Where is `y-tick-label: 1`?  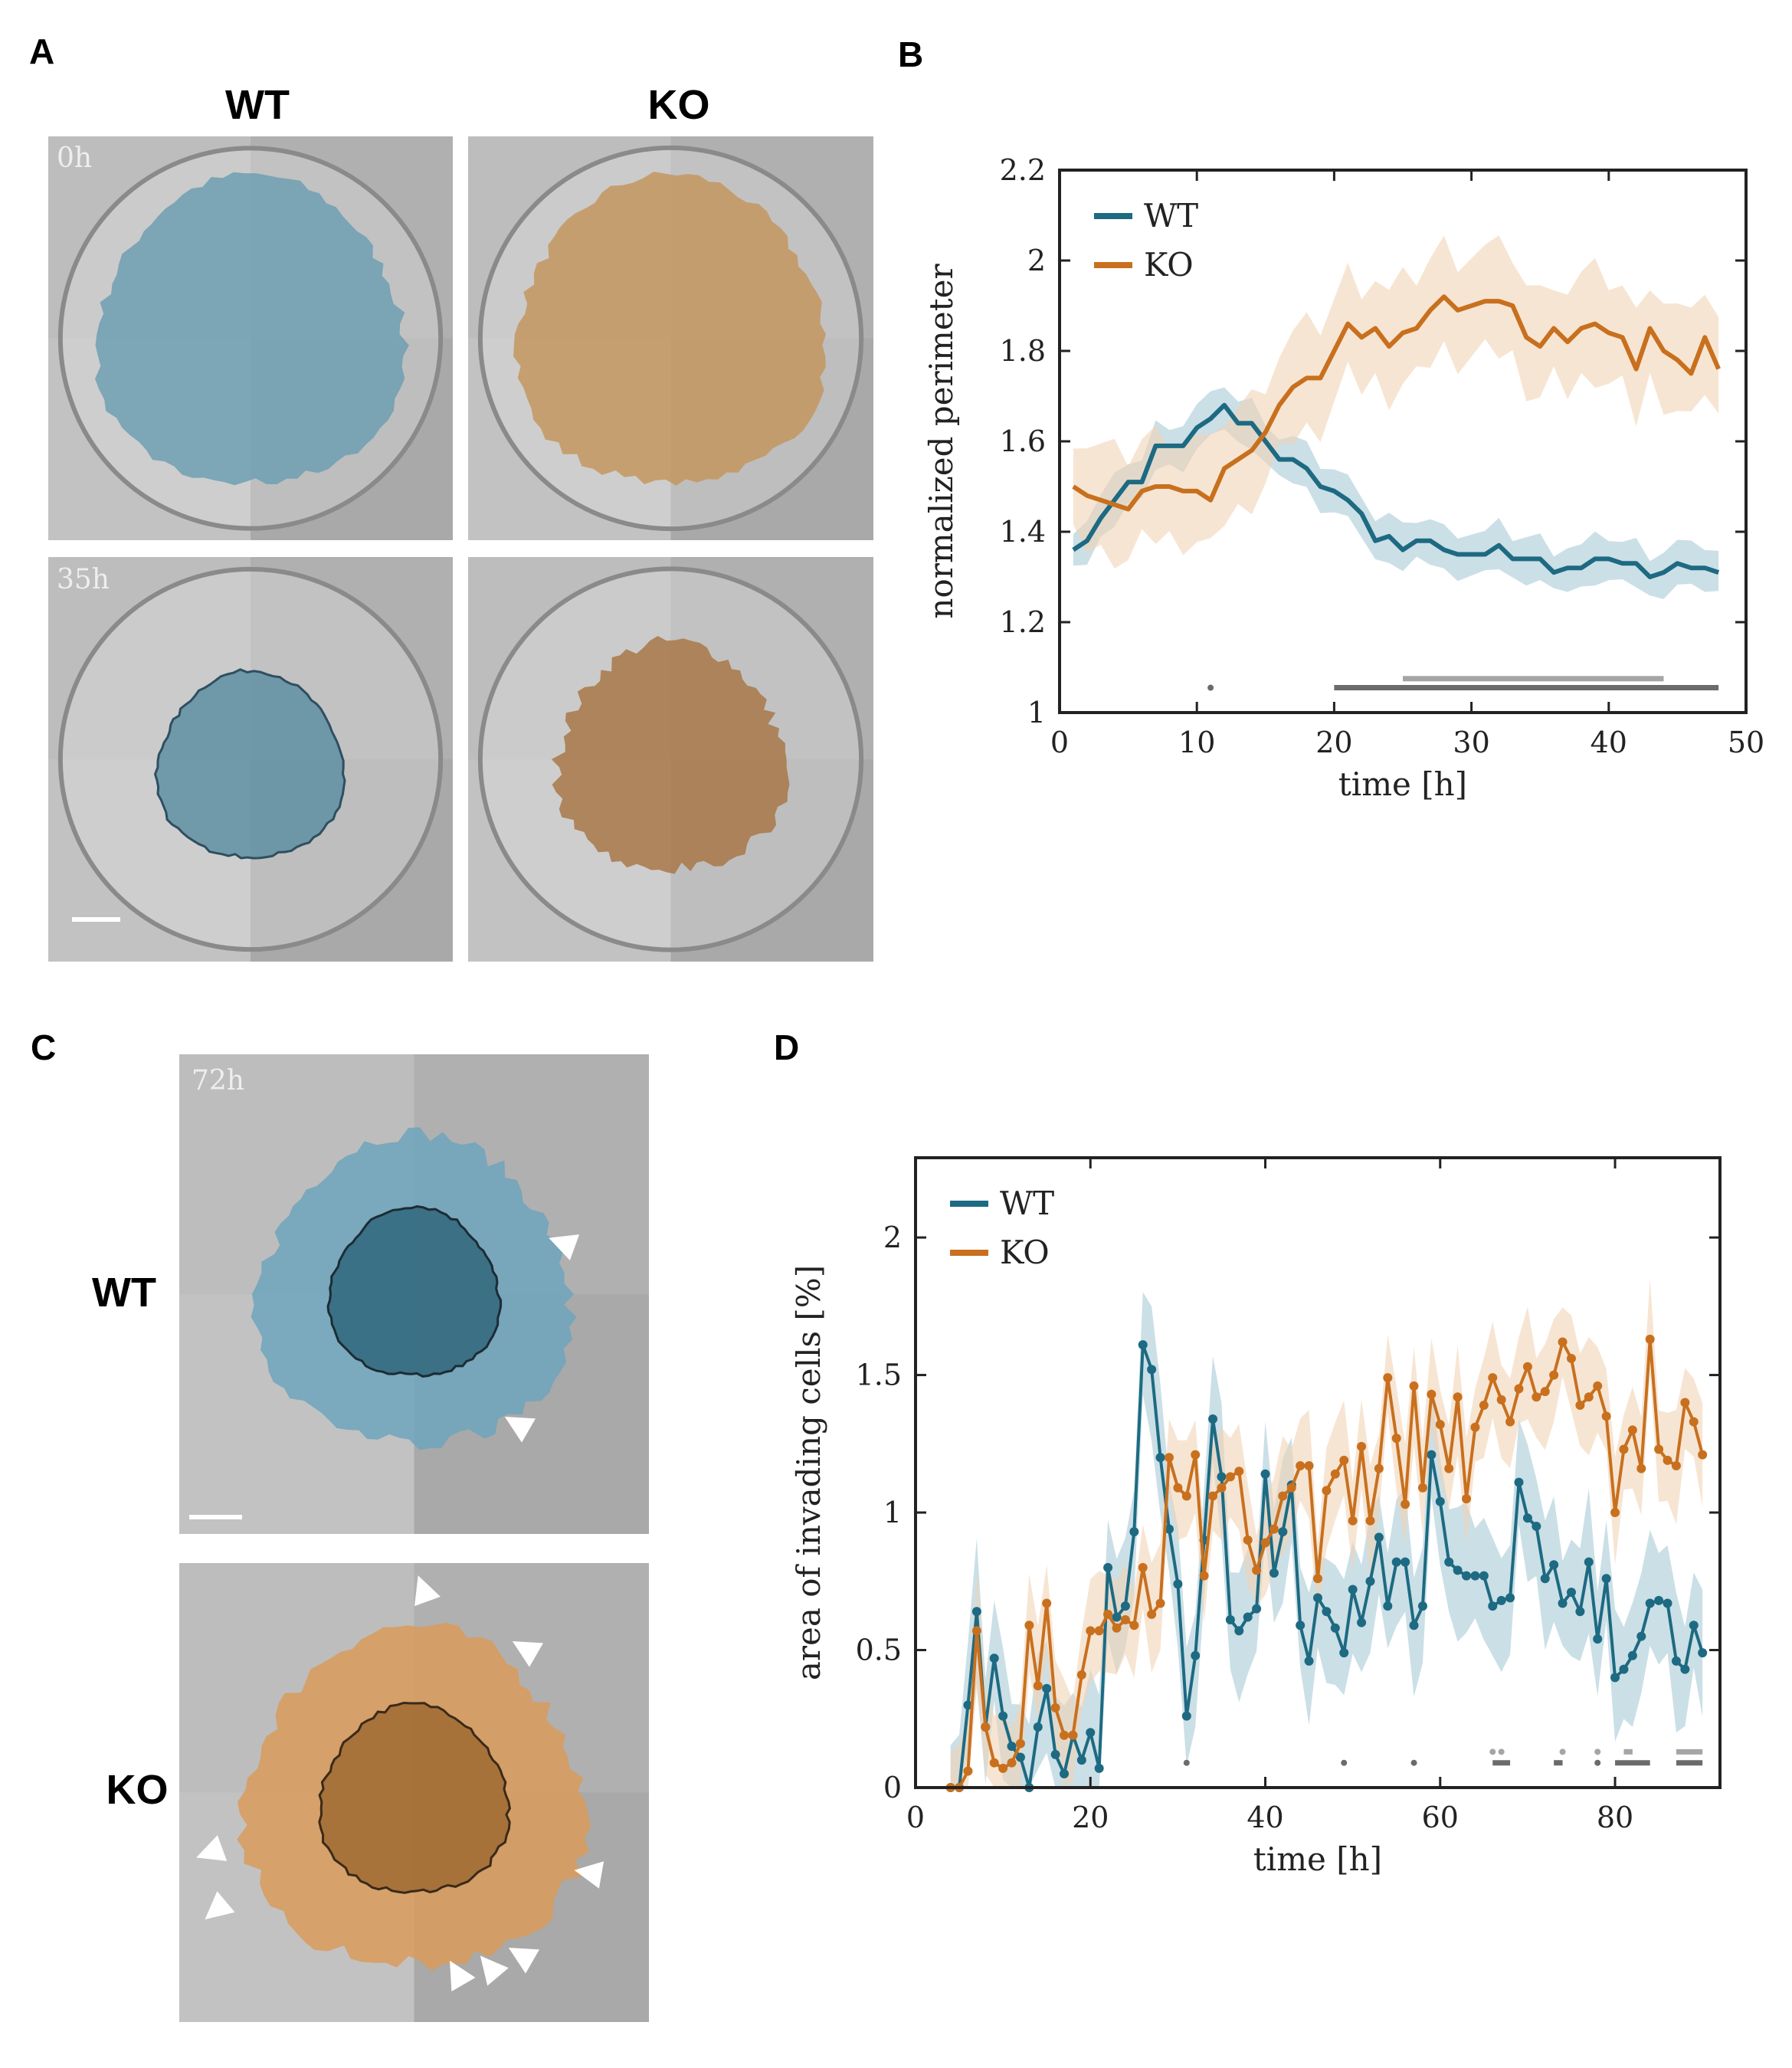
y-tick-label: 1 is located at coordinates (1037, 712).